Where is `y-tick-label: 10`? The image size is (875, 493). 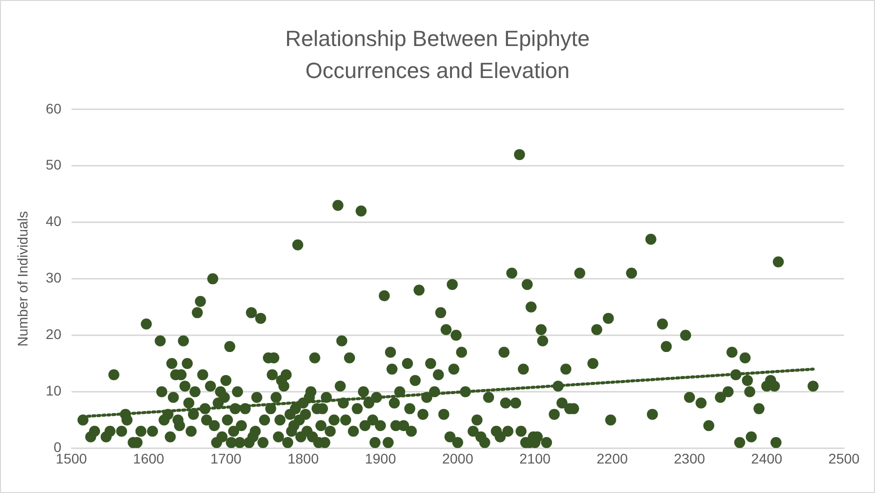
y-tick-label: 10 is located at coordinates (54, 390).